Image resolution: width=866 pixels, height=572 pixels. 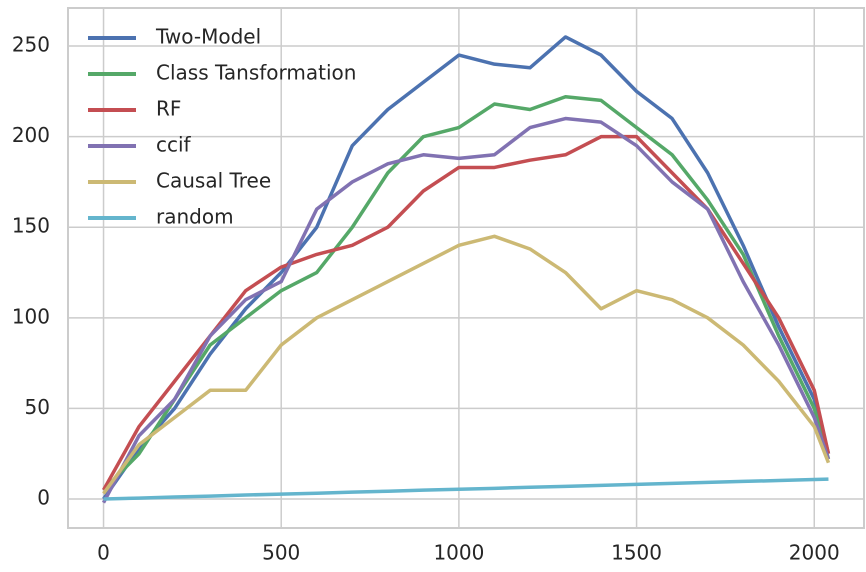 What do you see at coordinates (281, 553) in the screenshot?
I see `x-tick-label: 500` at bounding box center [281, 553].